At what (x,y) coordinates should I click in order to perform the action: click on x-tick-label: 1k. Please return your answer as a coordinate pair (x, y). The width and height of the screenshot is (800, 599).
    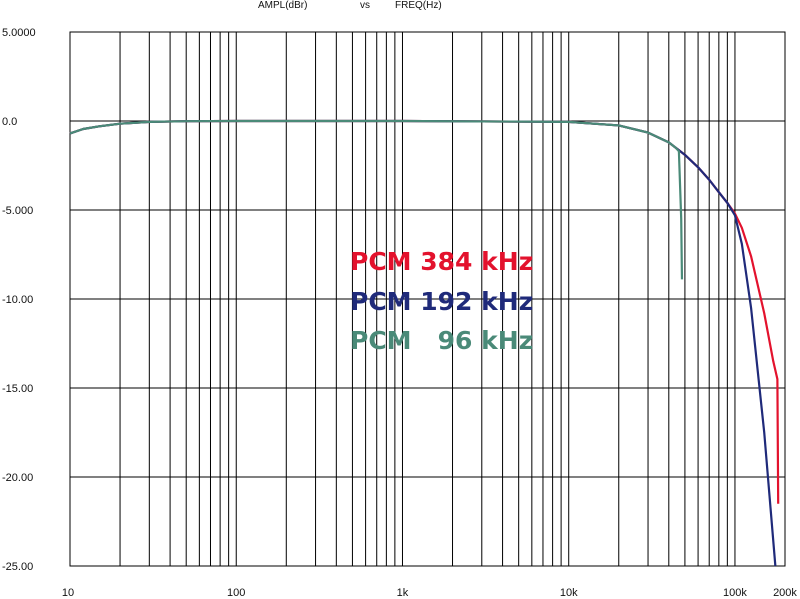
    Looking at the image, I should click on (403, 593).